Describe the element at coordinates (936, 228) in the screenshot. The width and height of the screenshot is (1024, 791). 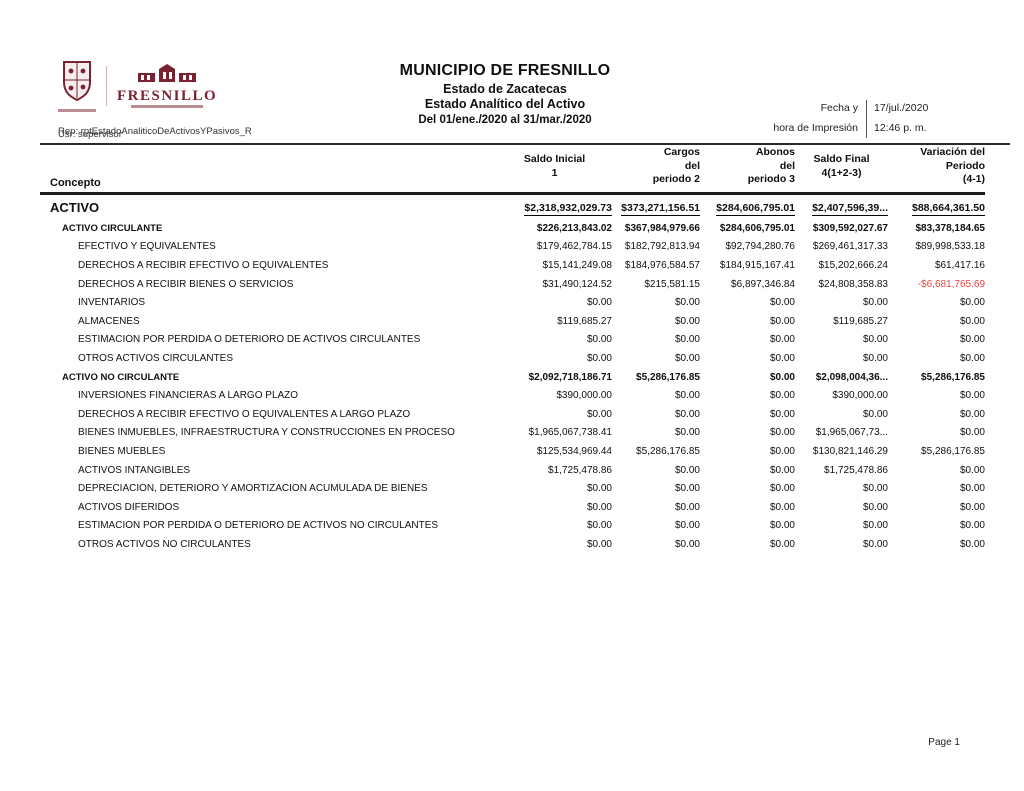
I see `row-value: $83,378,184.65` at that location.